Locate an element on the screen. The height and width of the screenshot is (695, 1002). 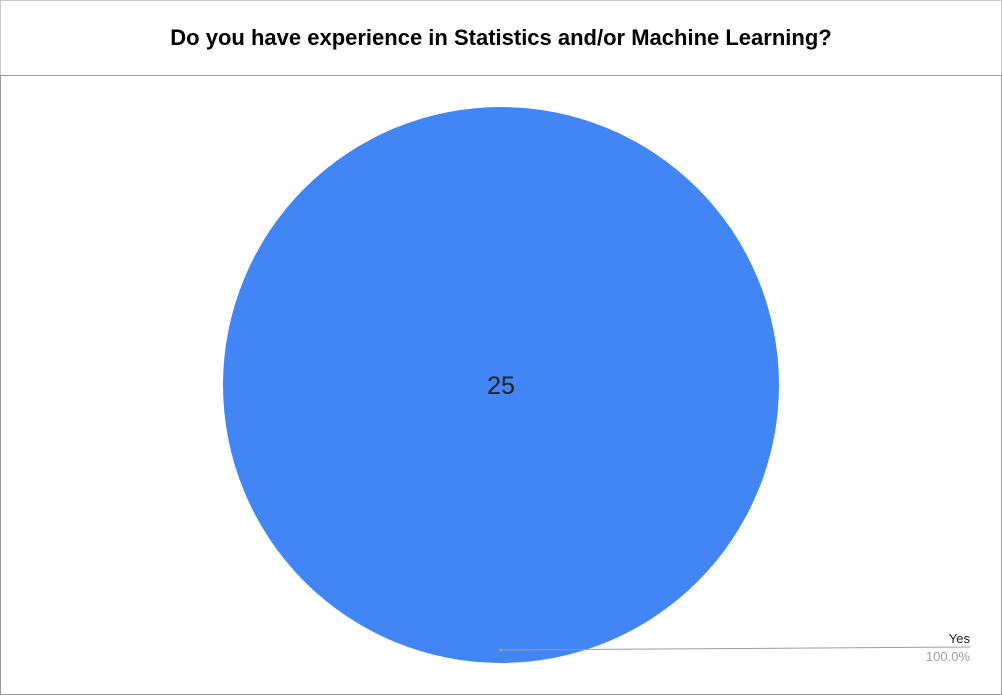
callout-line is located at coordinates (735, 648).